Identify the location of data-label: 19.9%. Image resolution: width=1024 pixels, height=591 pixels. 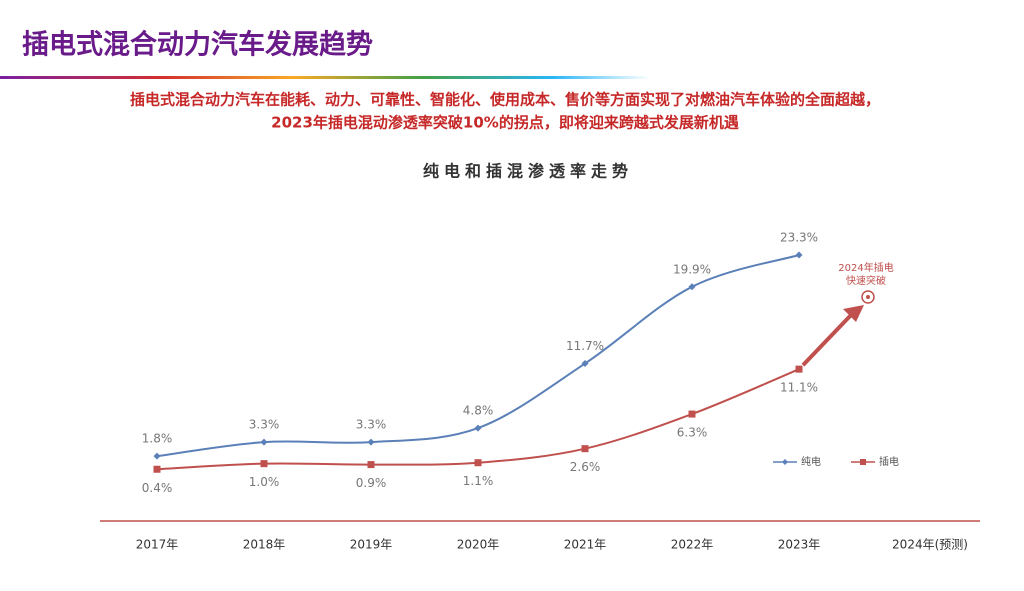
(692, 269).